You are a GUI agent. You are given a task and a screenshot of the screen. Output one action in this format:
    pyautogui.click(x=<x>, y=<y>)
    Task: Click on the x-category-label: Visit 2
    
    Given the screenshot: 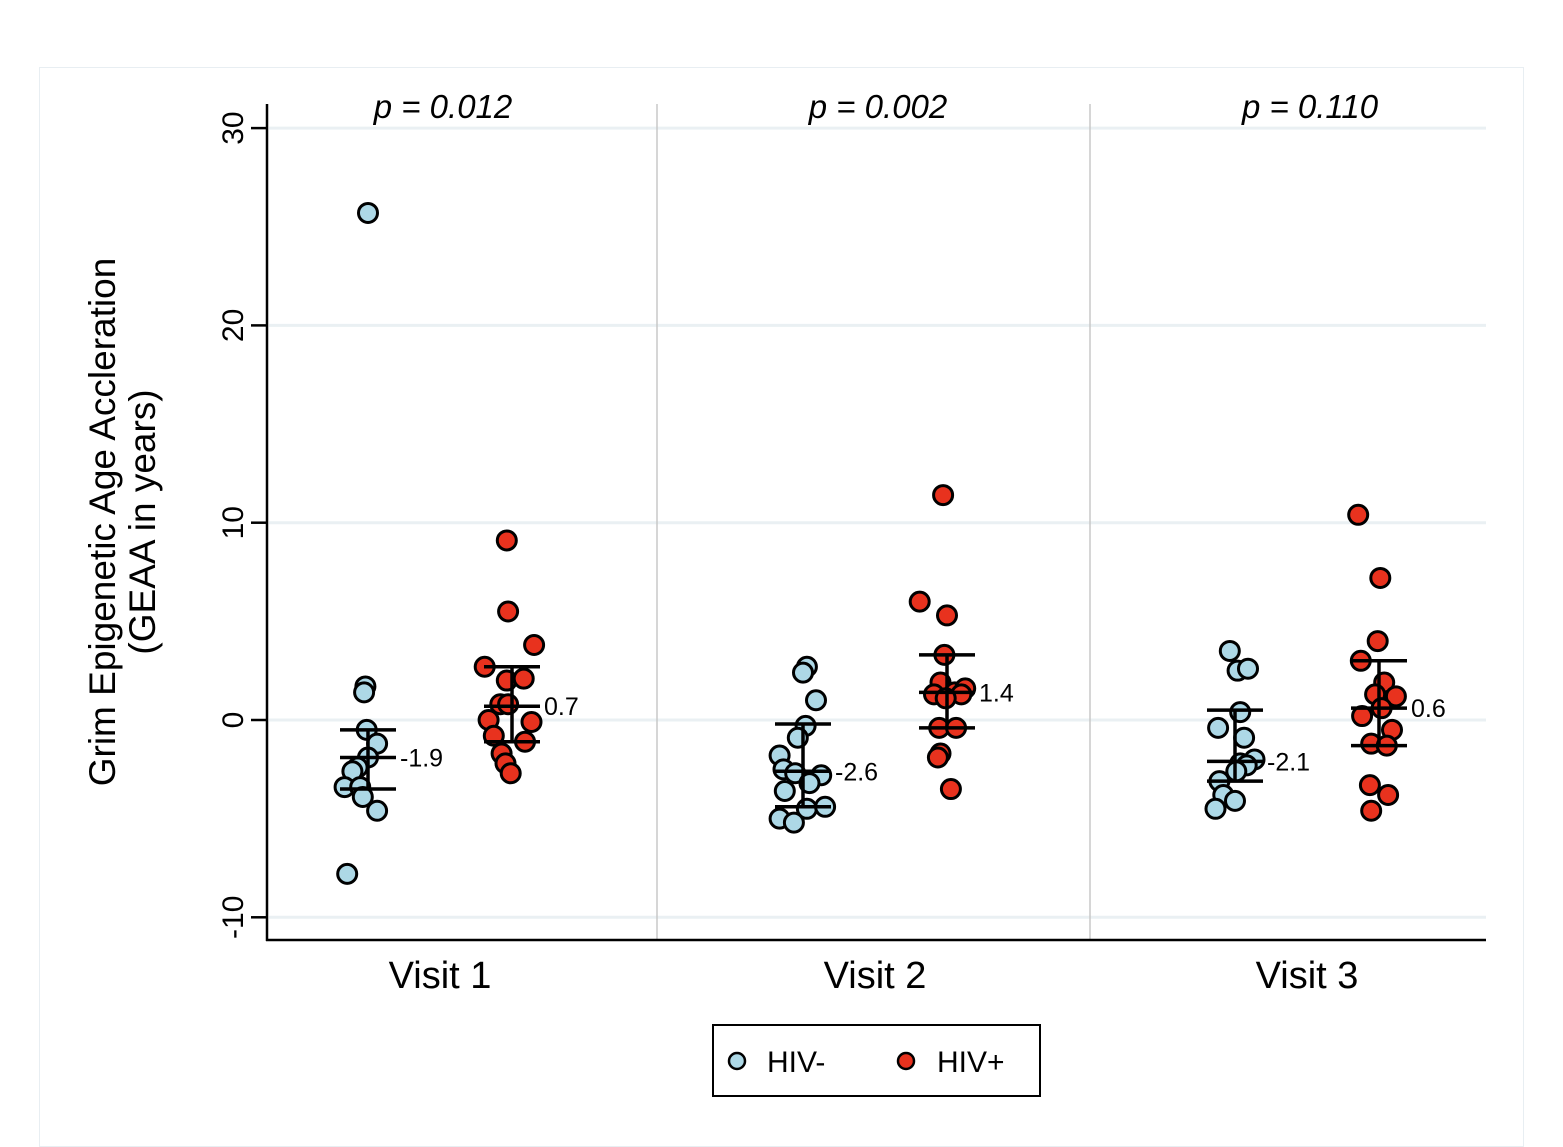 What is the action you would take?
    pyautogui.click(x=875, y=976)
    